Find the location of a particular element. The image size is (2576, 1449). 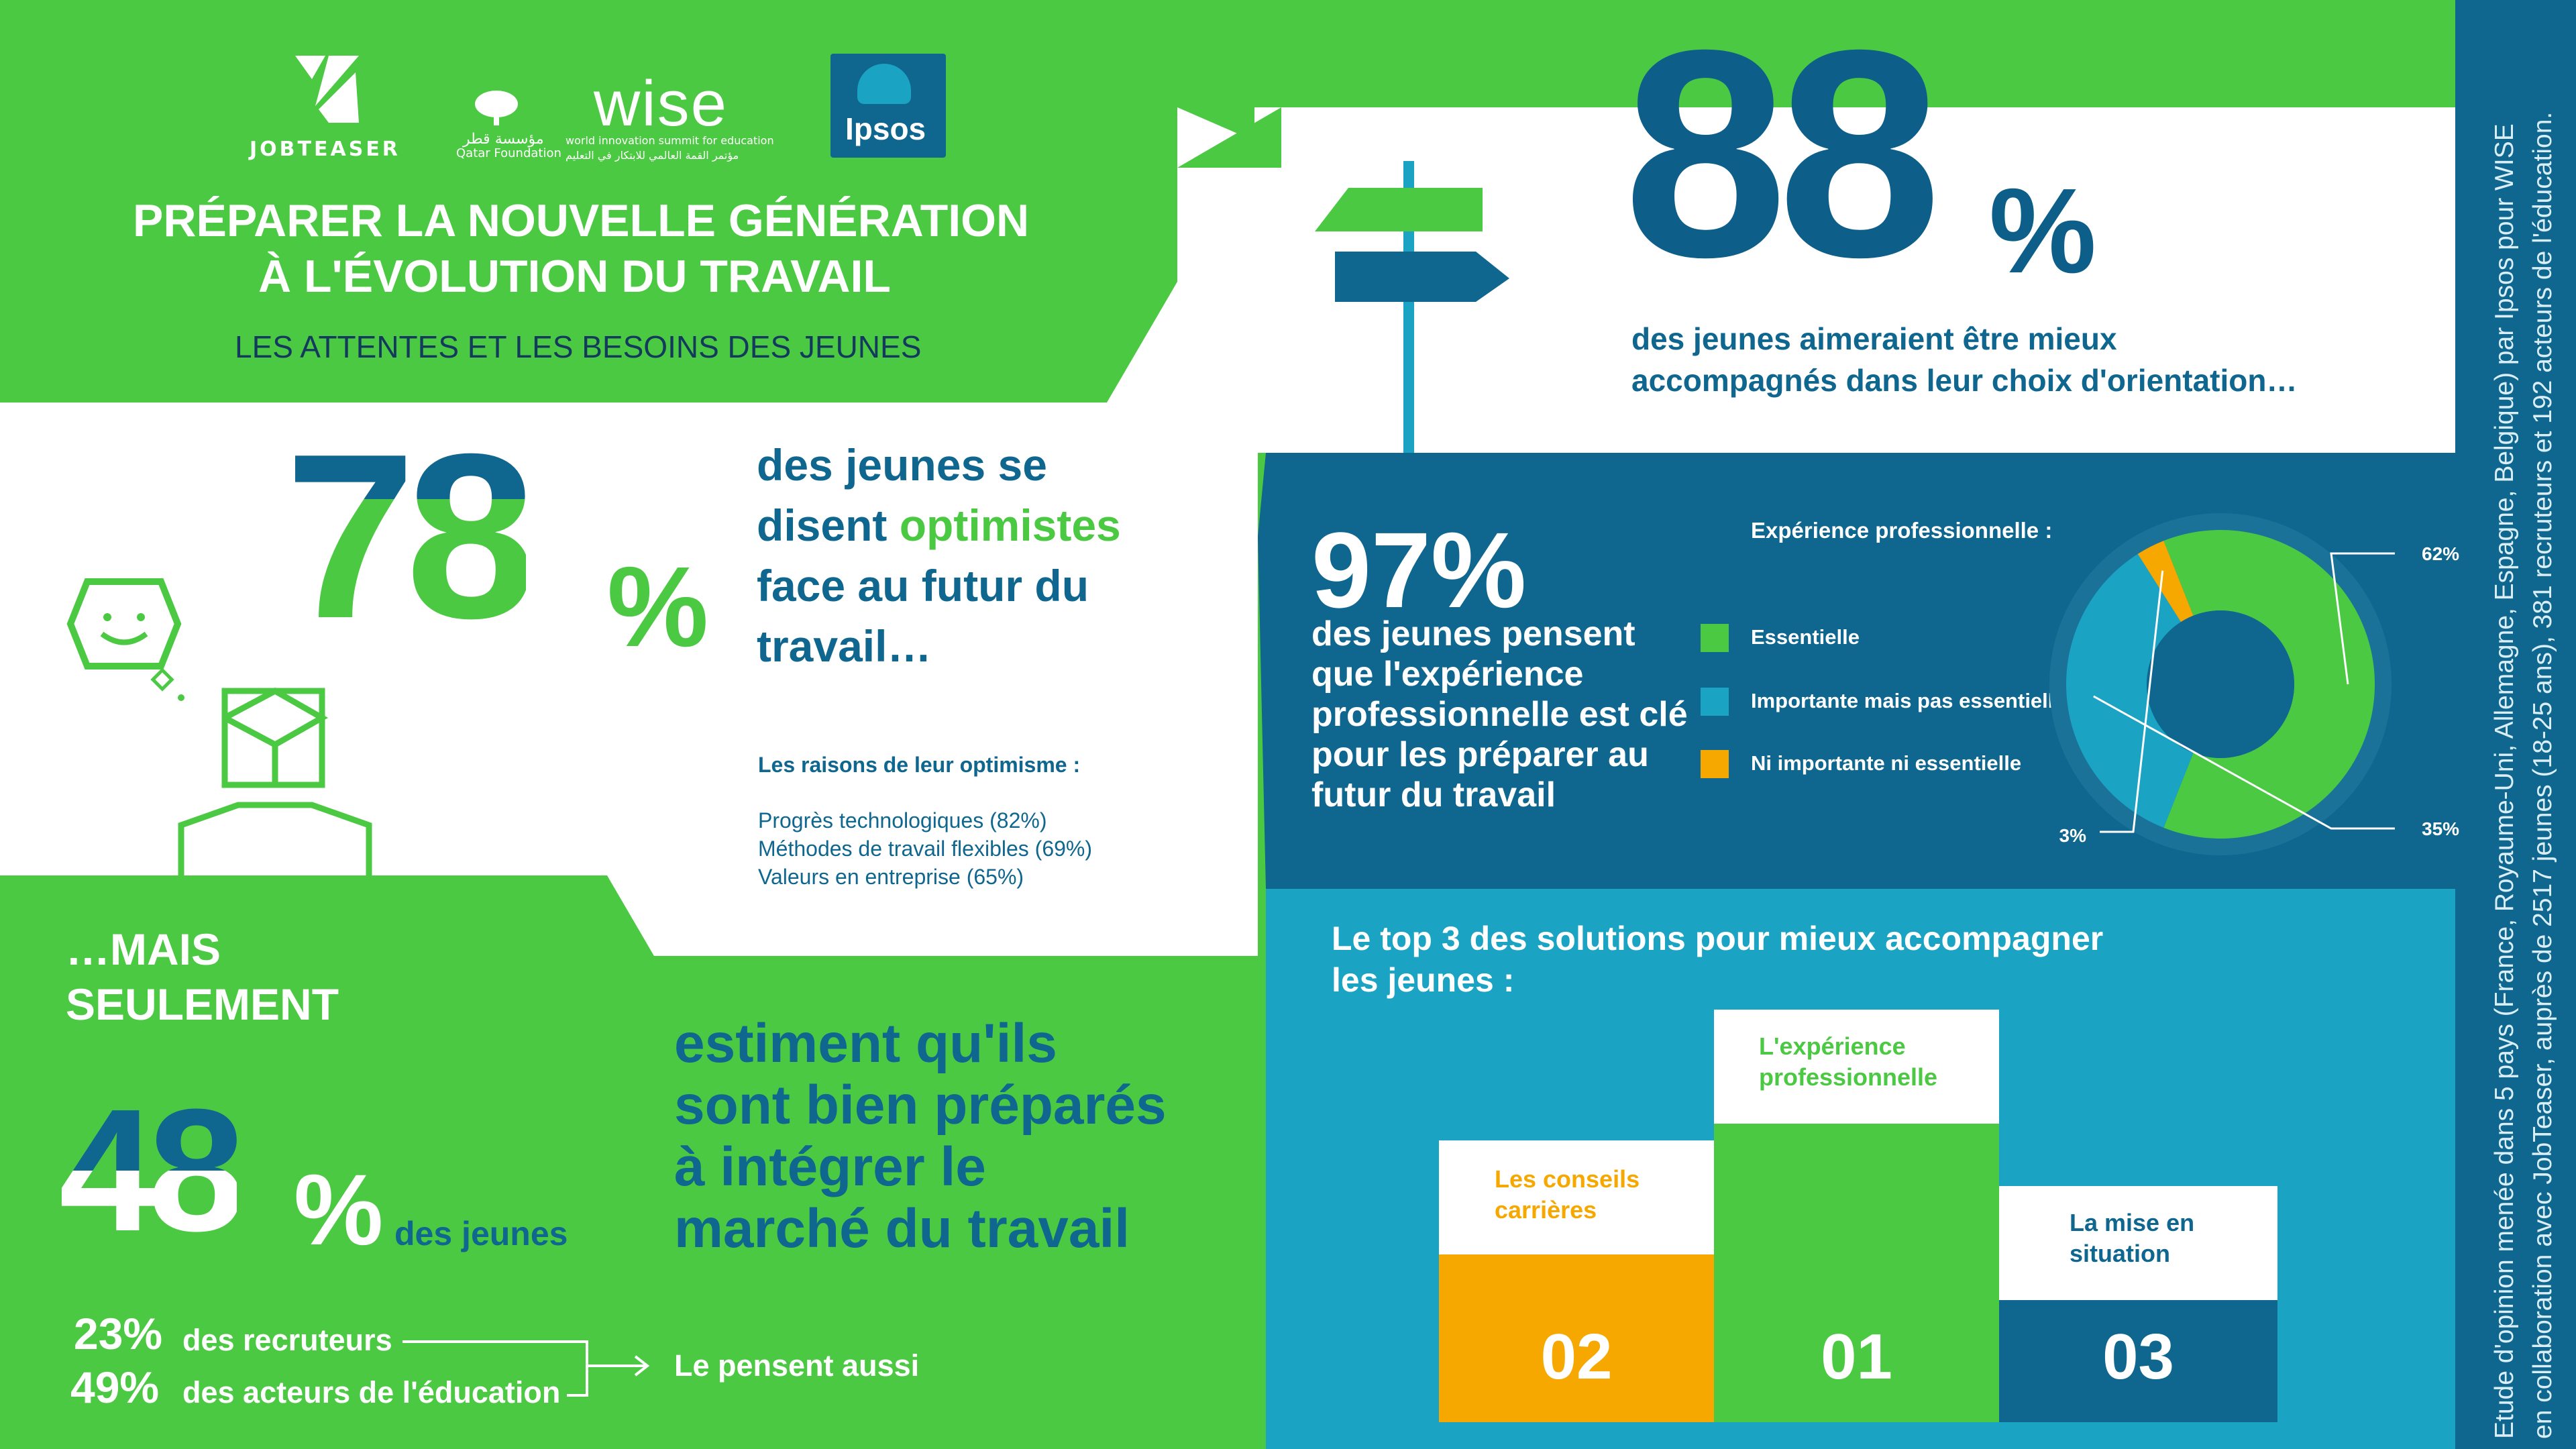

podium-label-03: La mise en situation is located at coordinates (2132, 1238).